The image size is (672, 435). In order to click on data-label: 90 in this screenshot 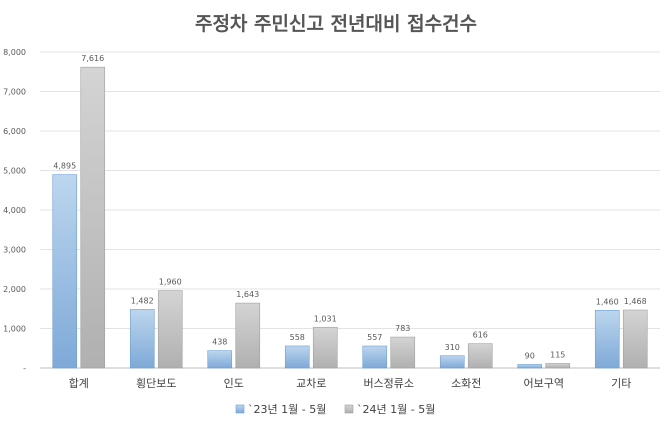, I will do `click(530, 355)`.